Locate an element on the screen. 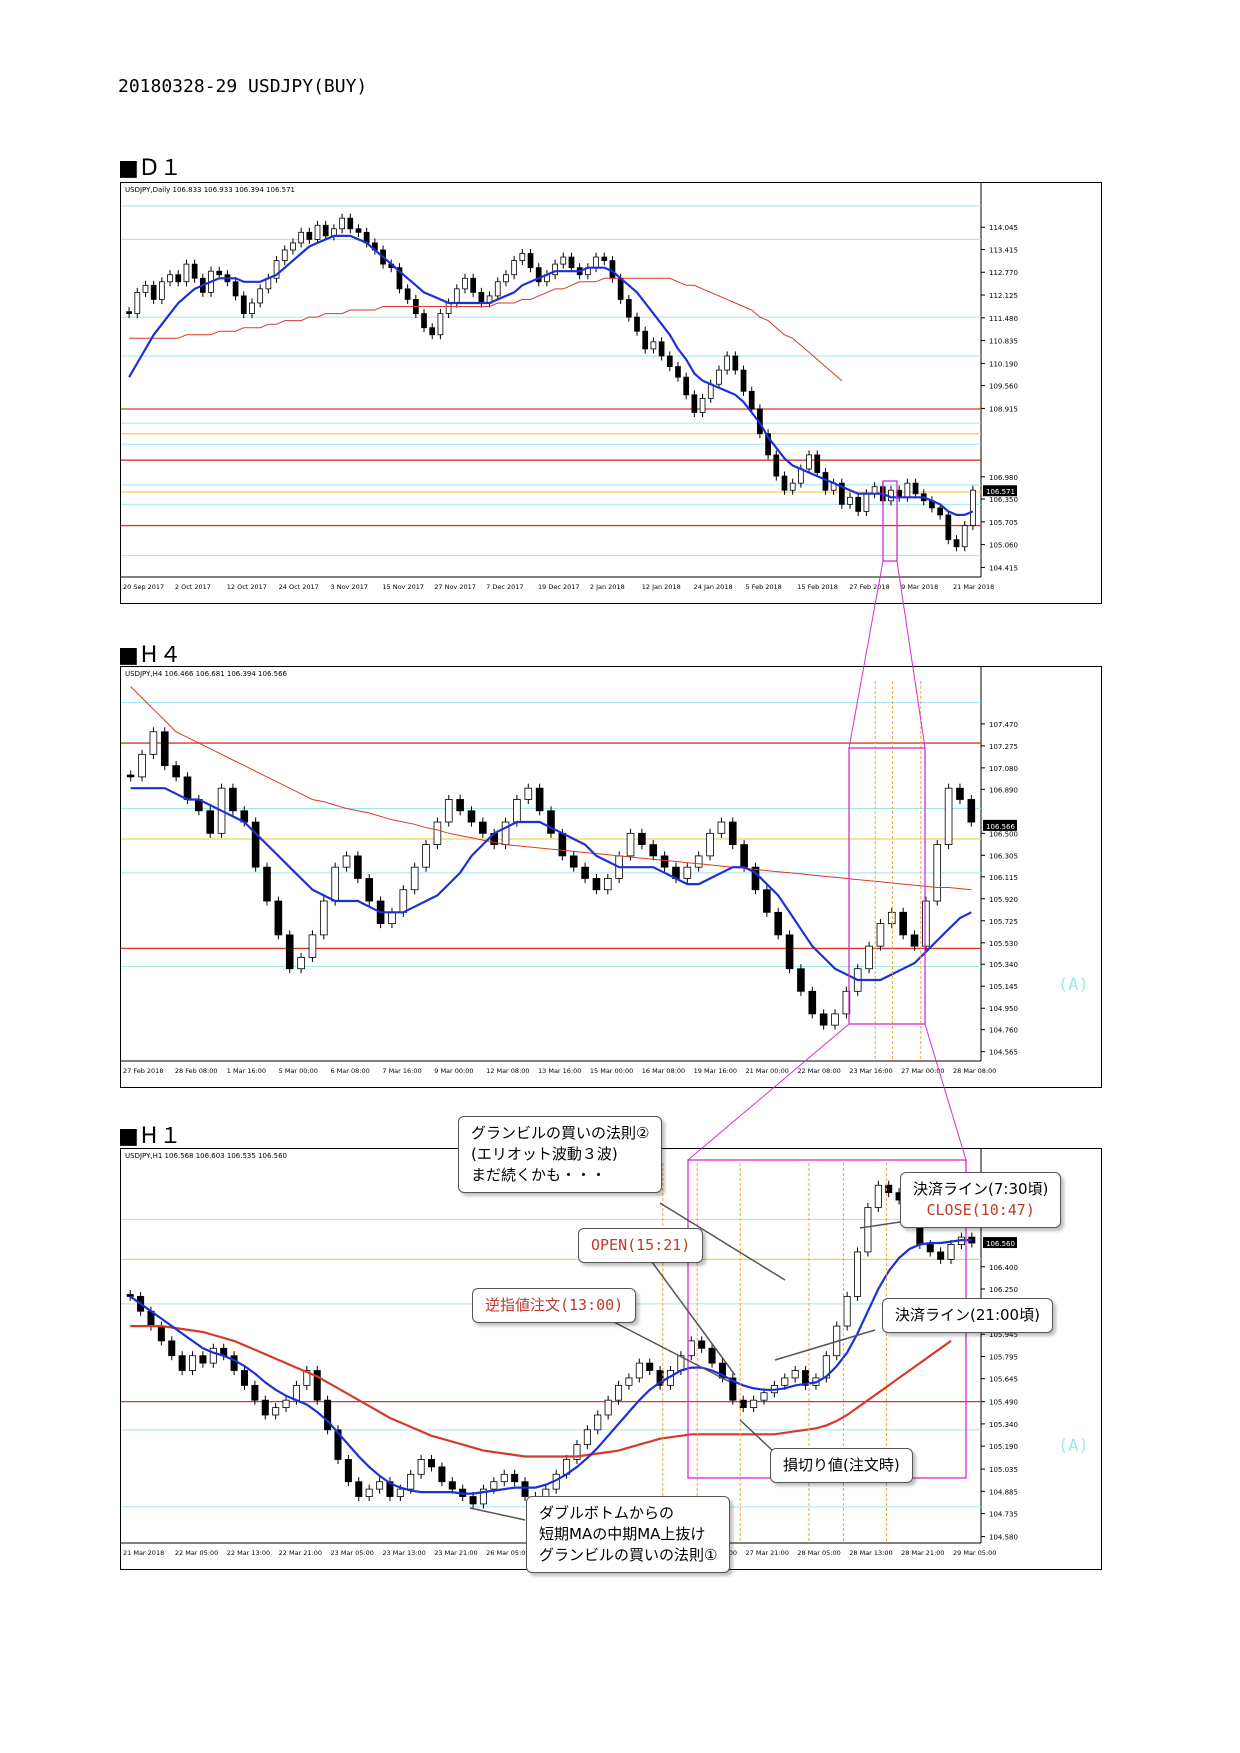 The image size is (1240, 1753). y-tick-label: 105.190 is located at coordinates (1003, 1447).